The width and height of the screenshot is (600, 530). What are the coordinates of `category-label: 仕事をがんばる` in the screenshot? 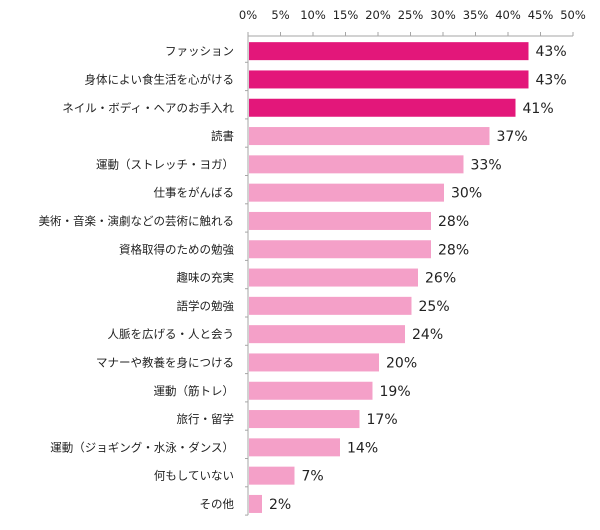 It's located at (194, 193).